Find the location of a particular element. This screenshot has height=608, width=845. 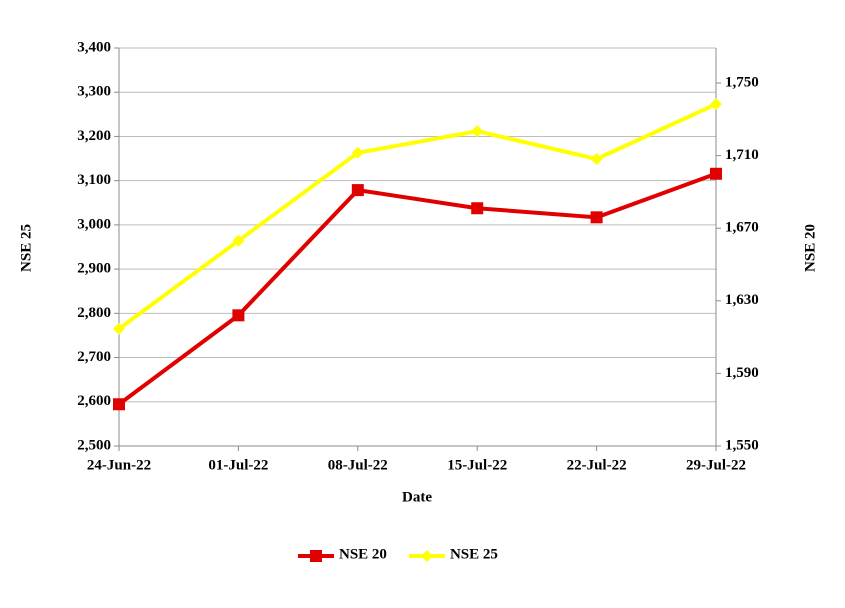

x-tick-label: 29-Jul-22 is located at coordinates (716, 465).